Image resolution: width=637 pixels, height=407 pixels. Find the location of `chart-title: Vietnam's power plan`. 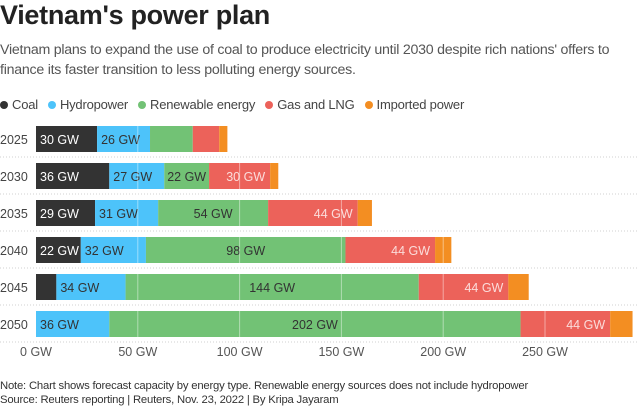

chart-title: Vietnam's power plan is located at coordinates (135, 15).